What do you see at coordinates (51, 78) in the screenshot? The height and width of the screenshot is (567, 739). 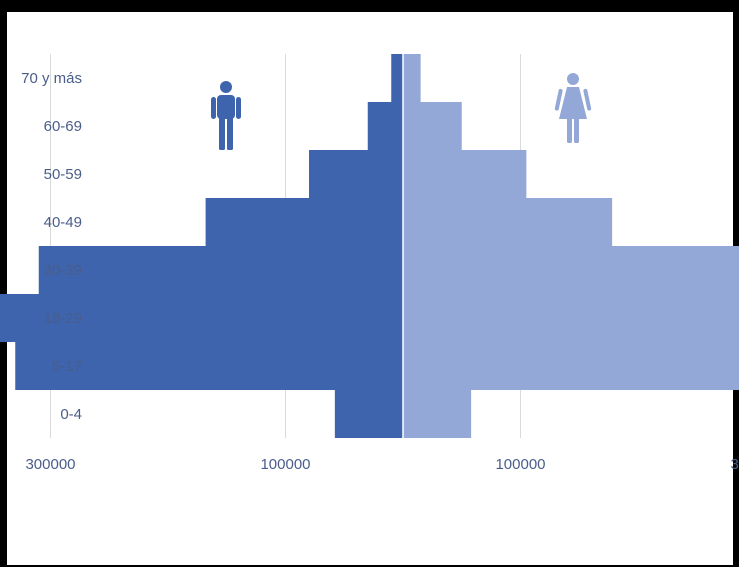 I see `y-tick-label: 70 y más` at bounding box center [51, 78].